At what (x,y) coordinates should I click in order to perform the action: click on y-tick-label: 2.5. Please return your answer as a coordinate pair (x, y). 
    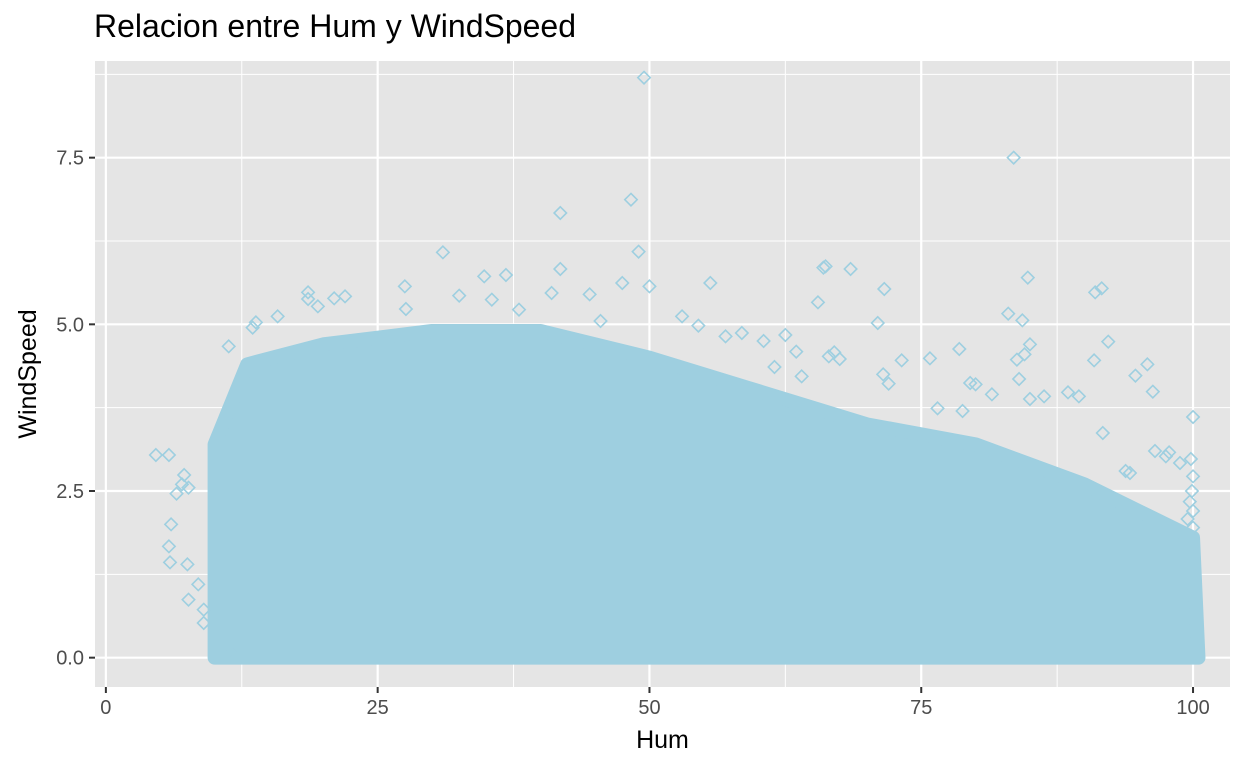
    Looking at the image, I should click on (70, 492).